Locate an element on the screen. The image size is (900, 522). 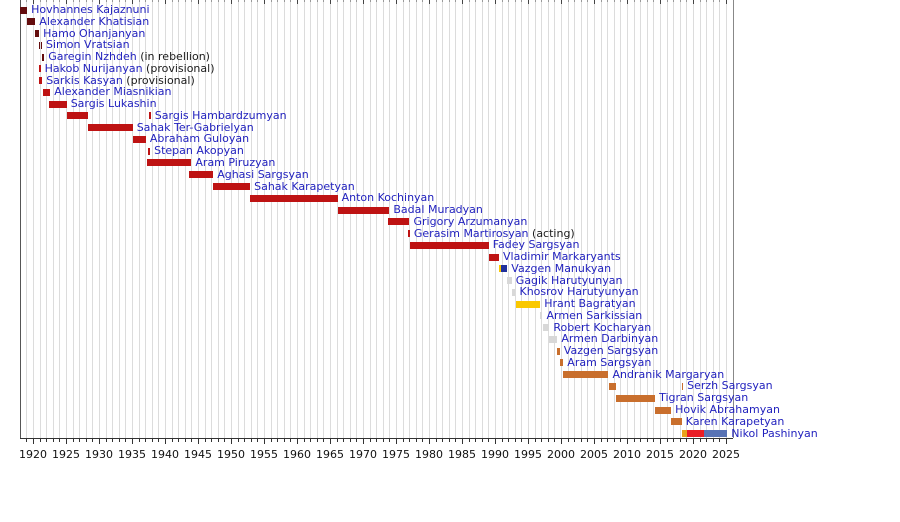
person-name: Armen Darbinyan is located at coordinates (610, 339).